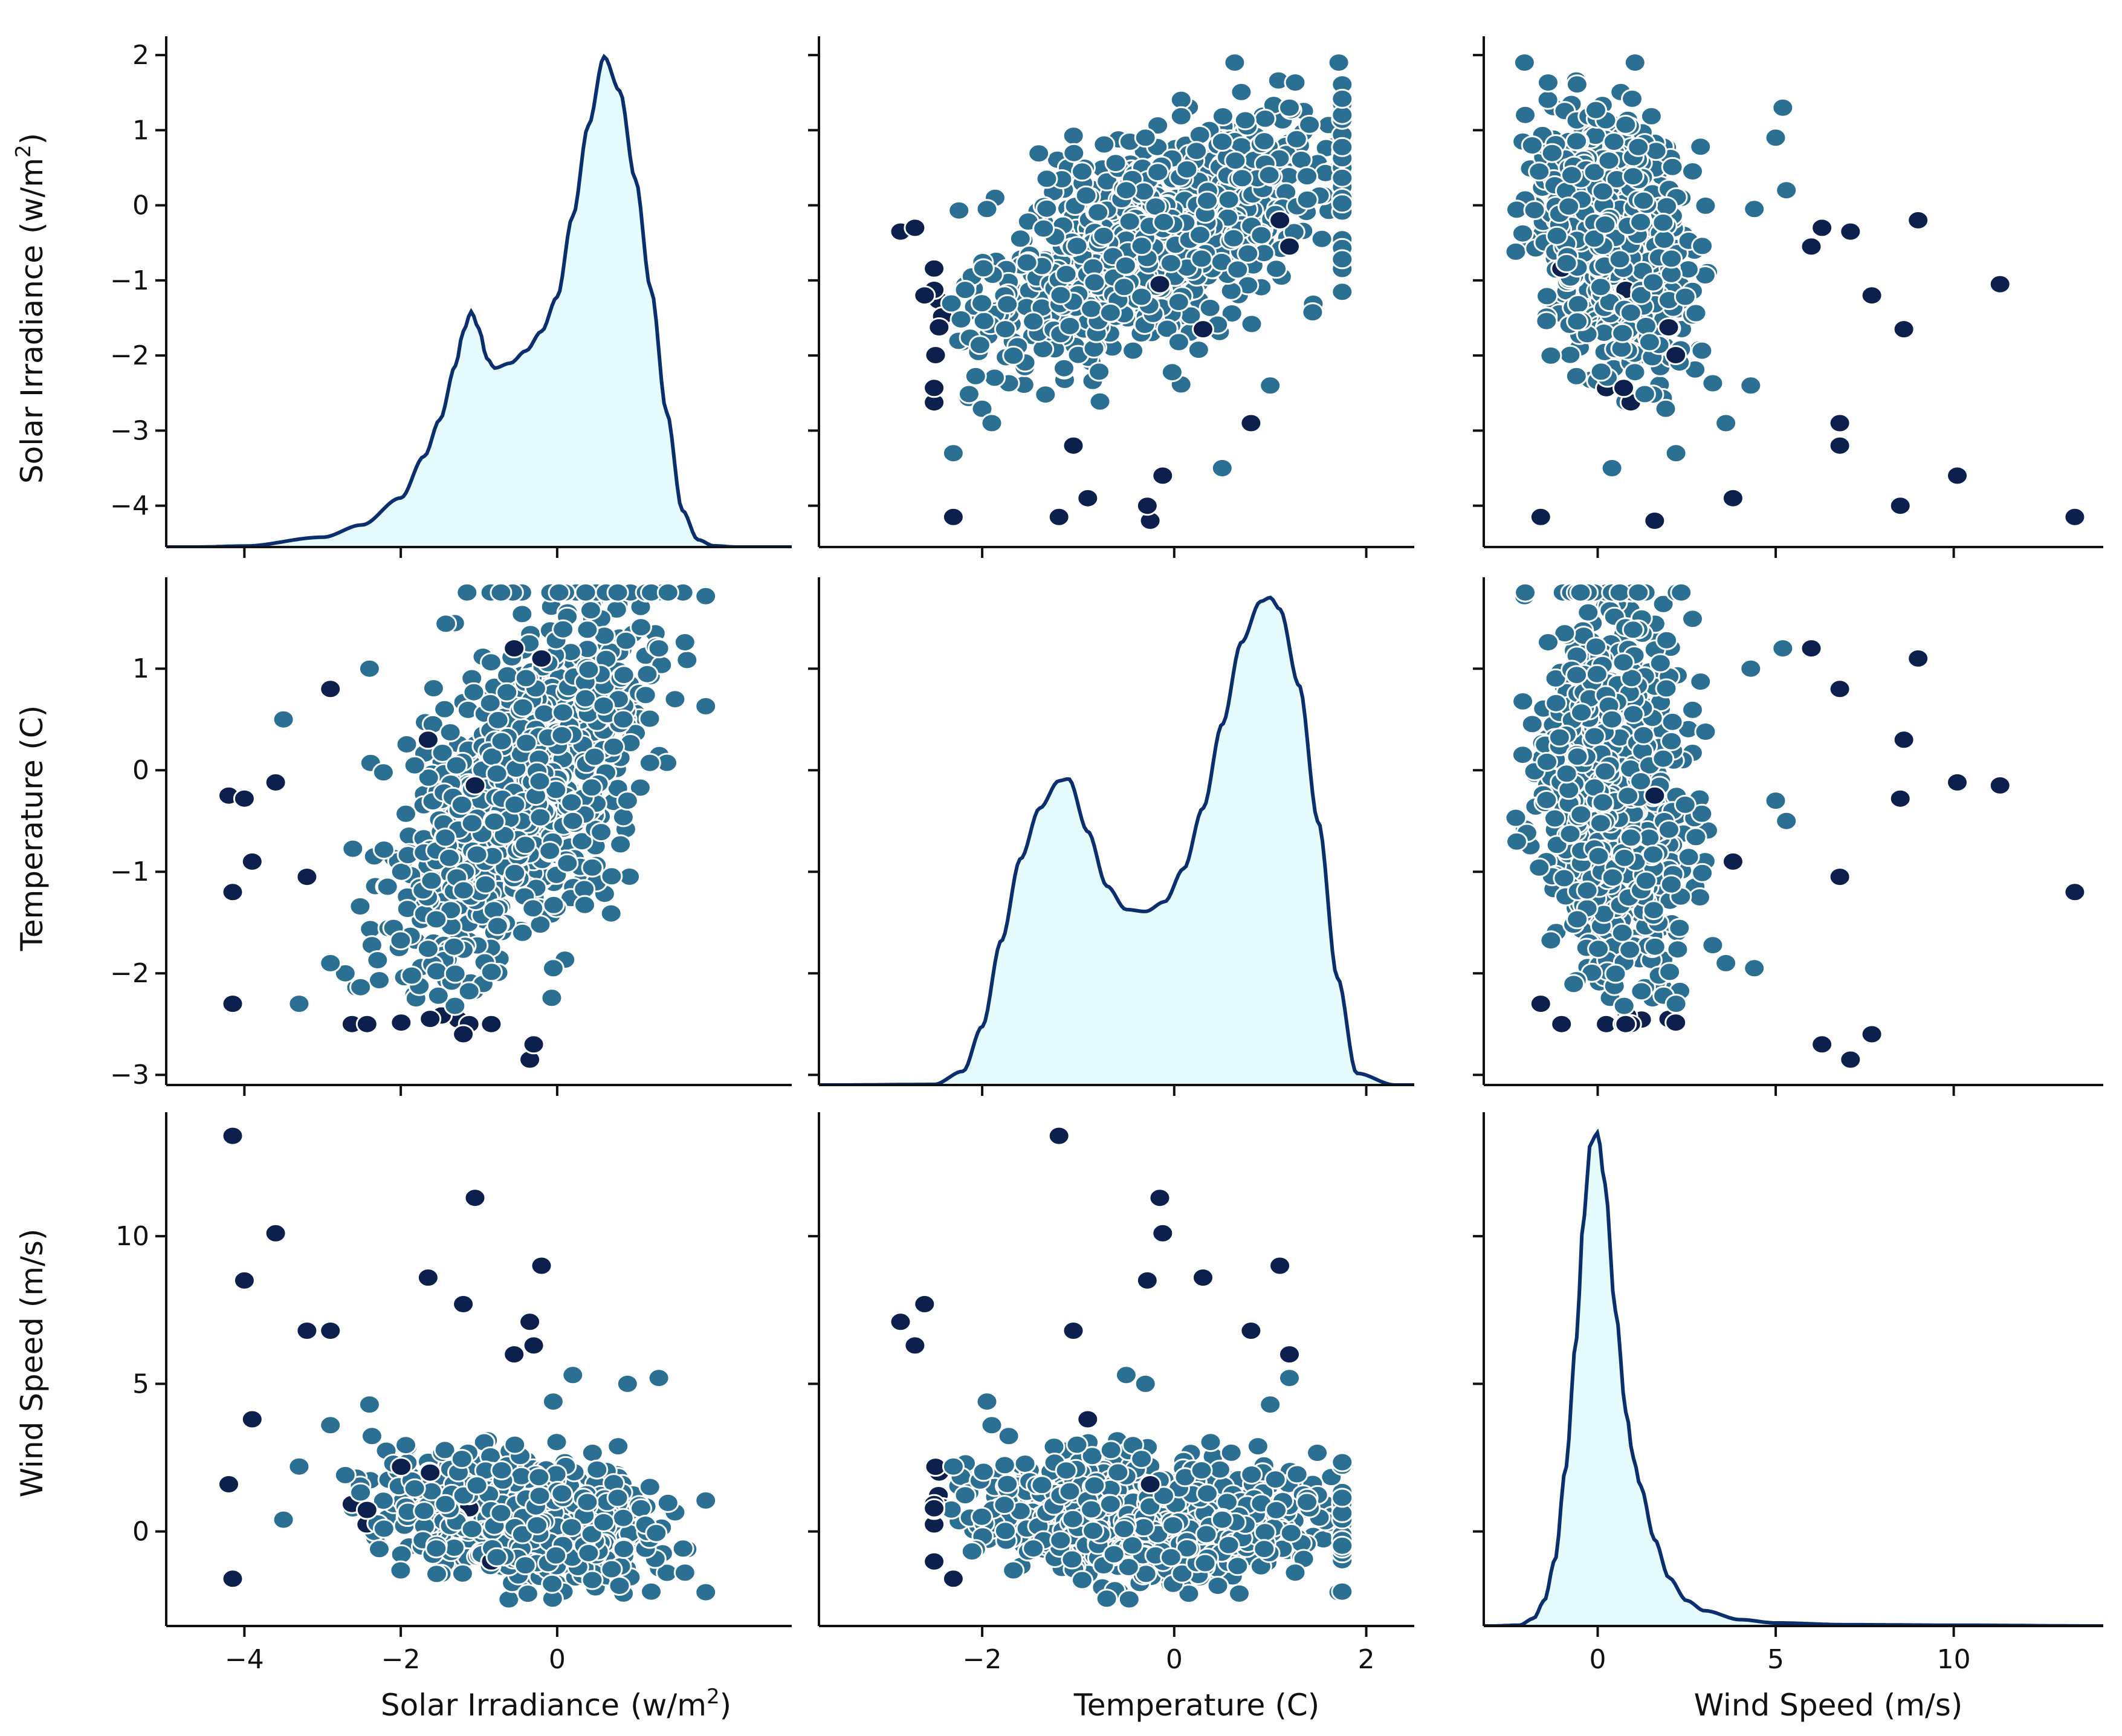 Image resolution: width=2122 pixels, height=1736 pixels. Describe the element at coordinates (140, 1532) in the screenshot. I see `y-tick-label: 0` at that location.